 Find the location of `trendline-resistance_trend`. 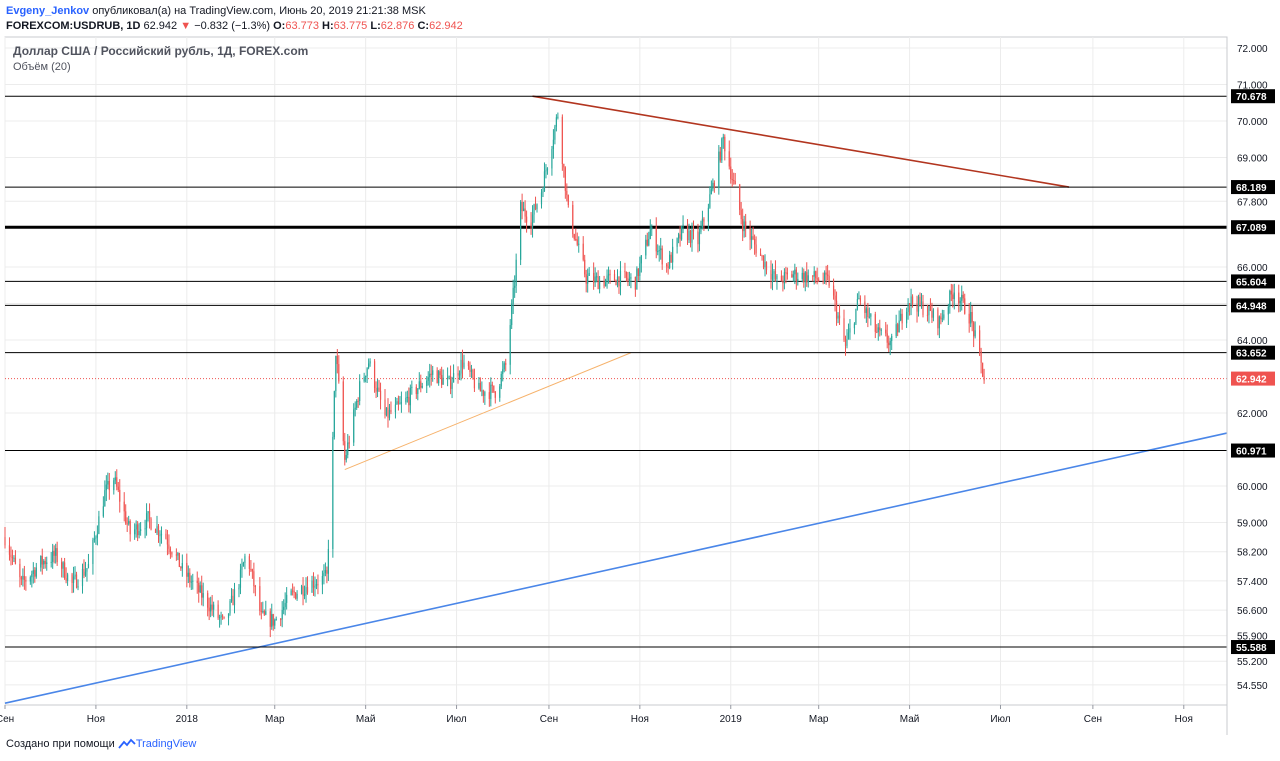

trendline-resistance_trend is located at coordinates (801, 141).